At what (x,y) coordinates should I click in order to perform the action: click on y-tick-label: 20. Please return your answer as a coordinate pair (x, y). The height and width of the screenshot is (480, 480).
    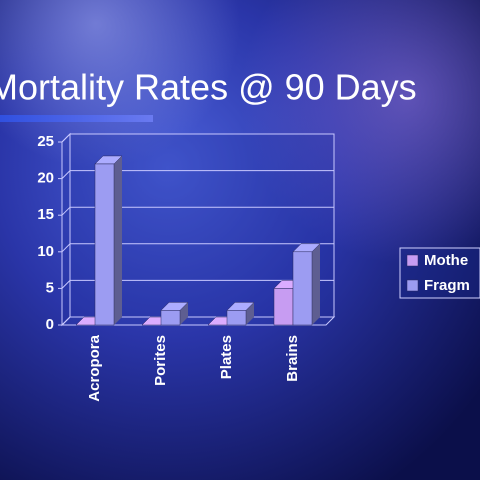
    Looking at the image, I should click on (45, 178).